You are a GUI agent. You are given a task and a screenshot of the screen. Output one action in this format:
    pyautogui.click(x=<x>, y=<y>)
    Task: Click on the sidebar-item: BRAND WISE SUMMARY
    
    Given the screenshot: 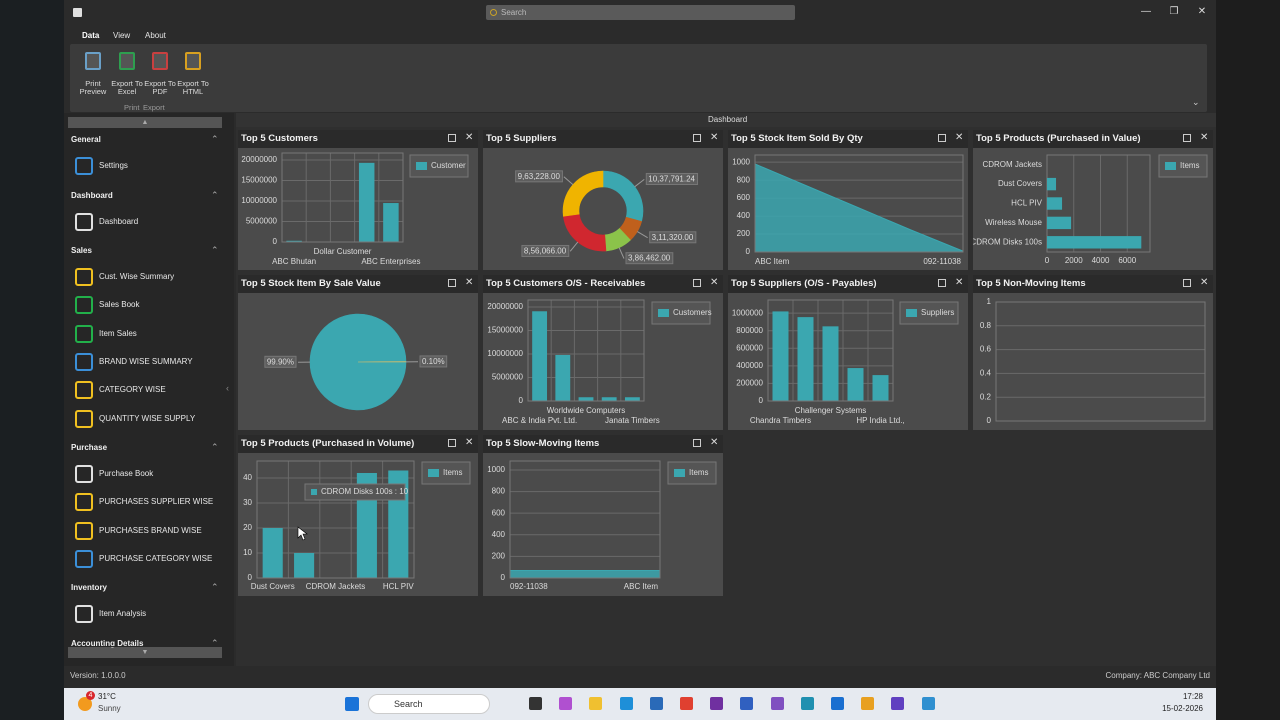 What is the action you would take?
    pyautogui.click(x=146, y=361)
    